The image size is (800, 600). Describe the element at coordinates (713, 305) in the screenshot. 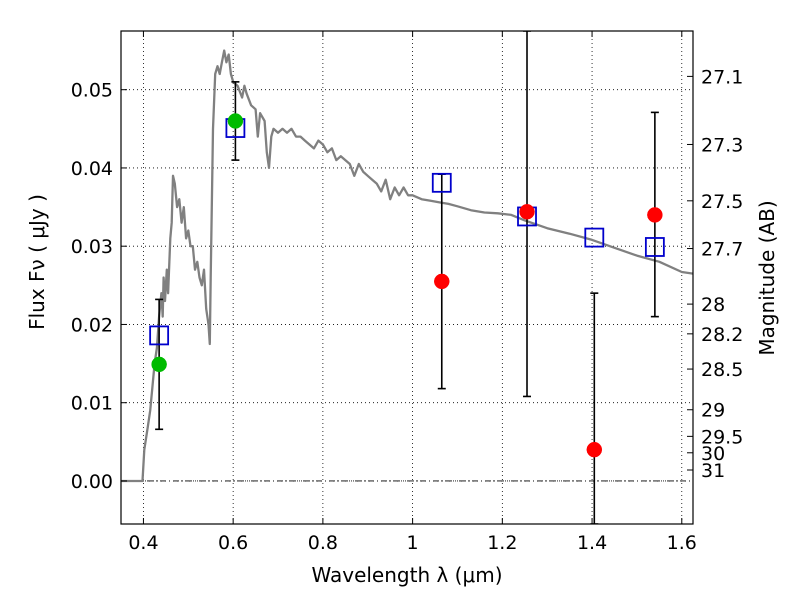

I see `magnitude-tick-label: 28` at that location.